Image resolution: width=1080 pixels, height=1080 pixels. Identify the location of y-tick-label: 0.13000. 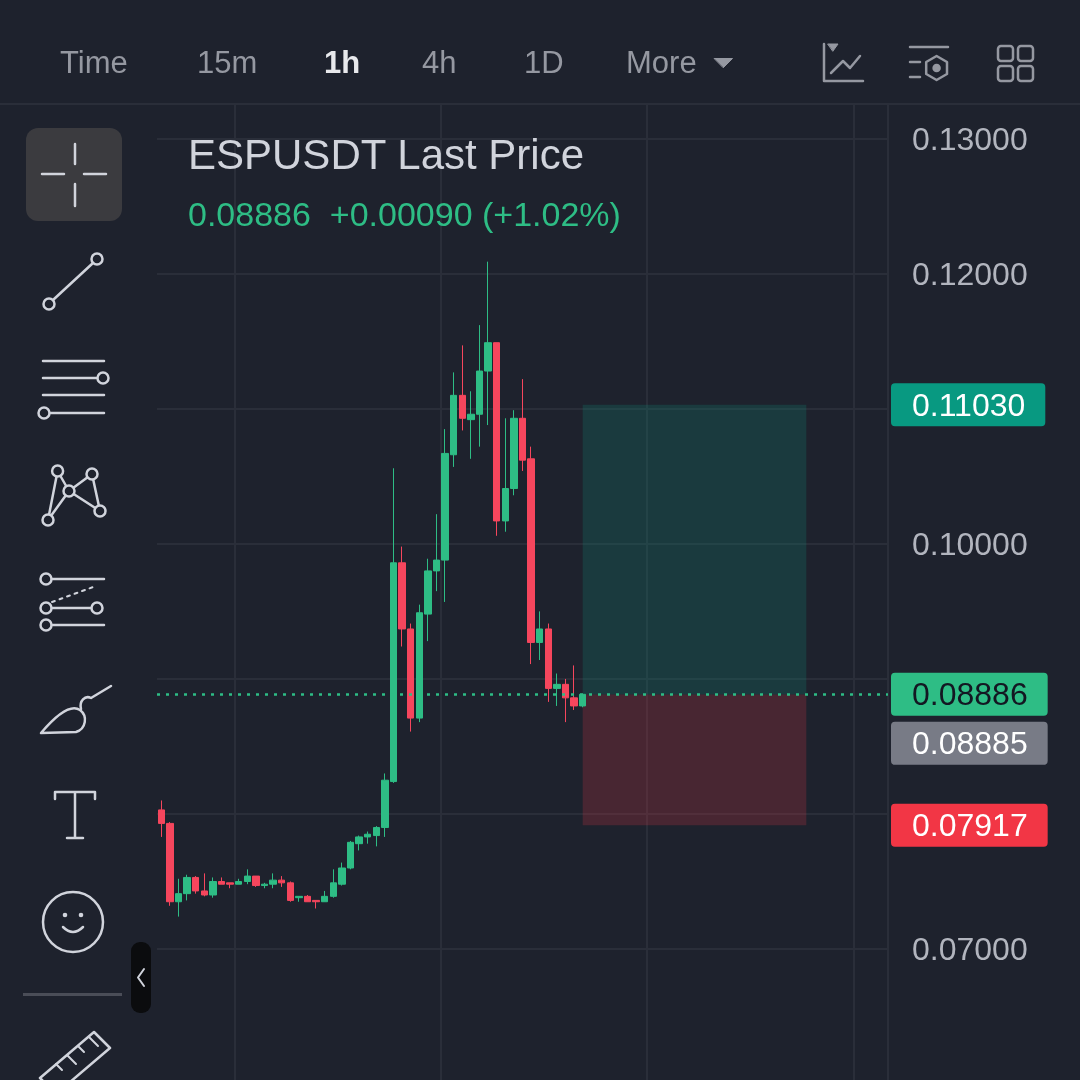
(970, 138).